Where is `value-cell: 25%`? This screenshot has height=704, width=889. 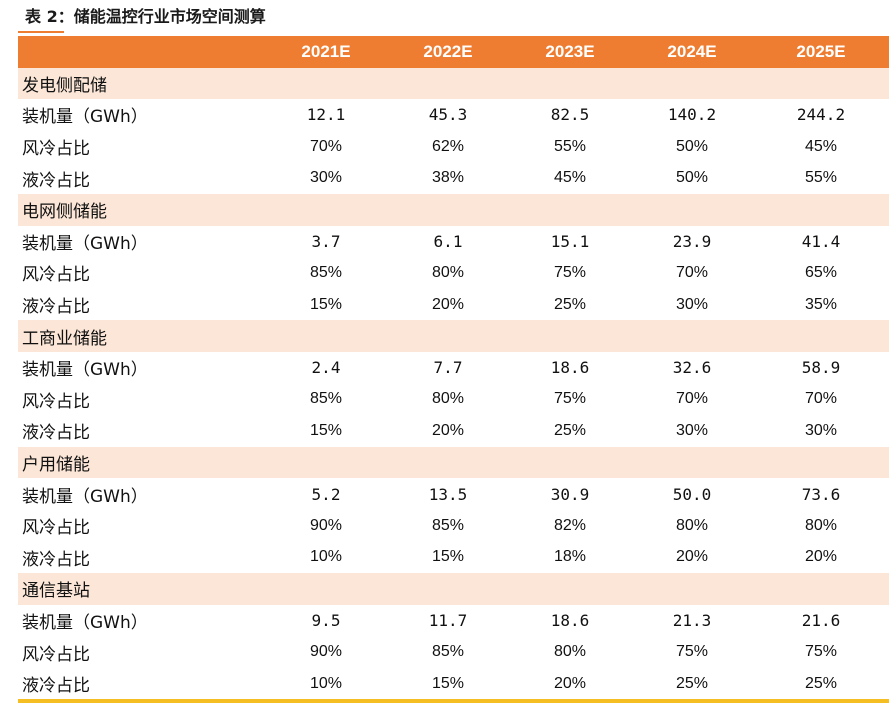 value-cell: 25% is located at coordinates (570, 304).